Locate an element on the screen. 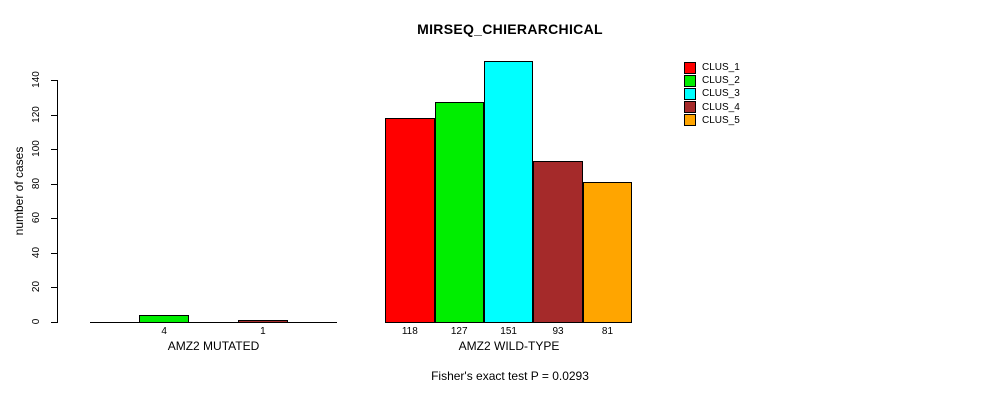  bar-value-label: 127 is located at coordinates (459, 331).